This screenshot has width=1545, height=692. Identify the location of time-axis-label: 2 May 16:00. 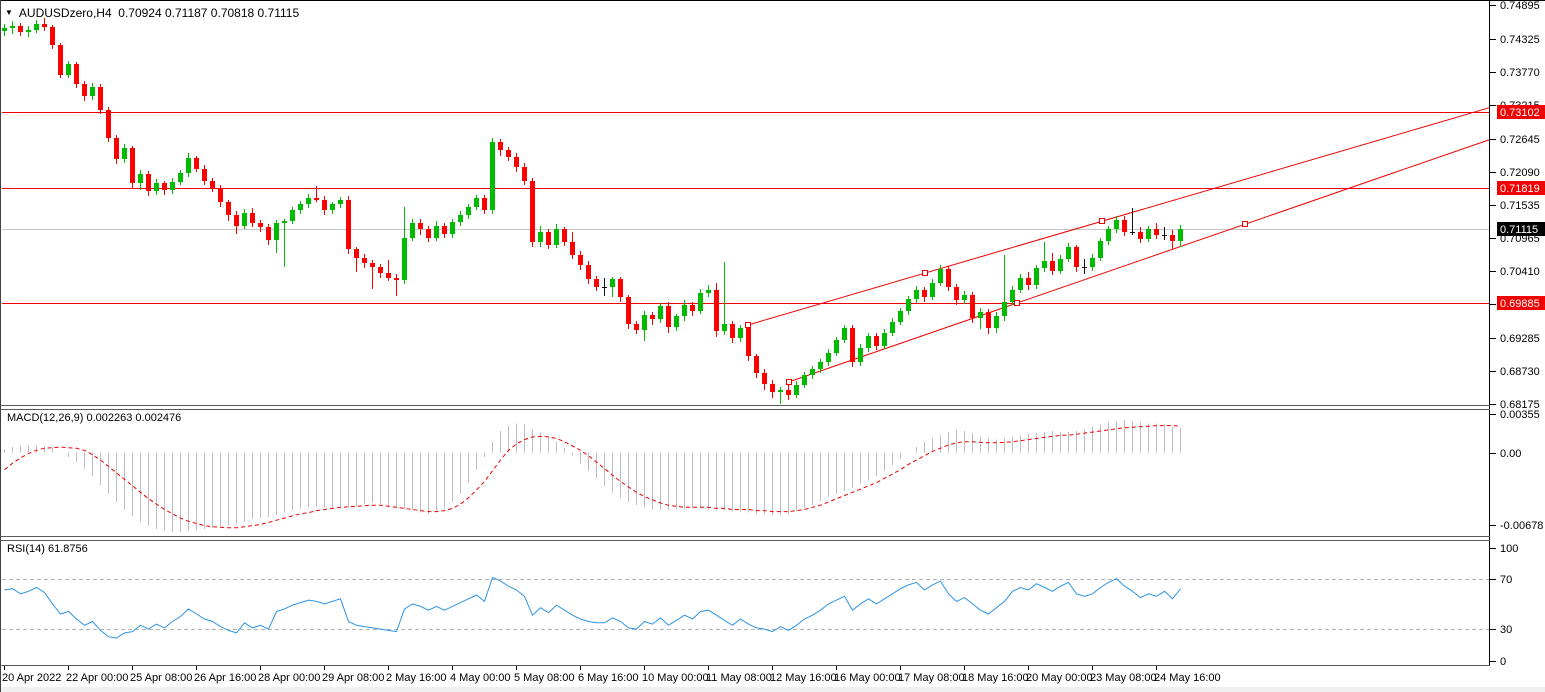
(416, 678).